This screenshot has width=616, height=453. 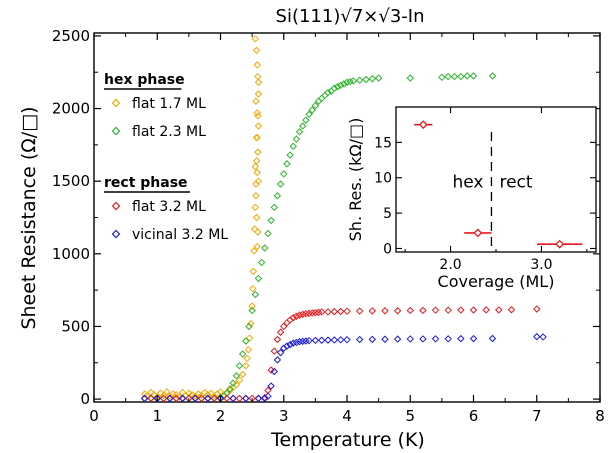 What do you see at coordinates (410, 416) in the screenshot?
I see `x-tick-label: 5` at bounding box center [410, 416].